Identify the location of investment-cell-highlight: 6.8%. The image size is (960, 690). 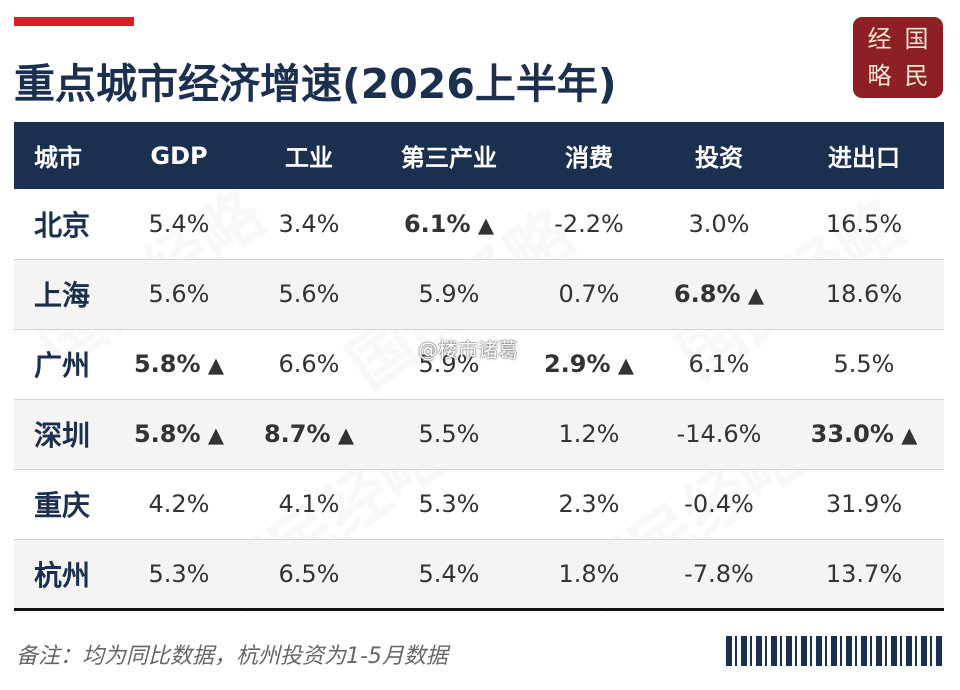
(719, 294).